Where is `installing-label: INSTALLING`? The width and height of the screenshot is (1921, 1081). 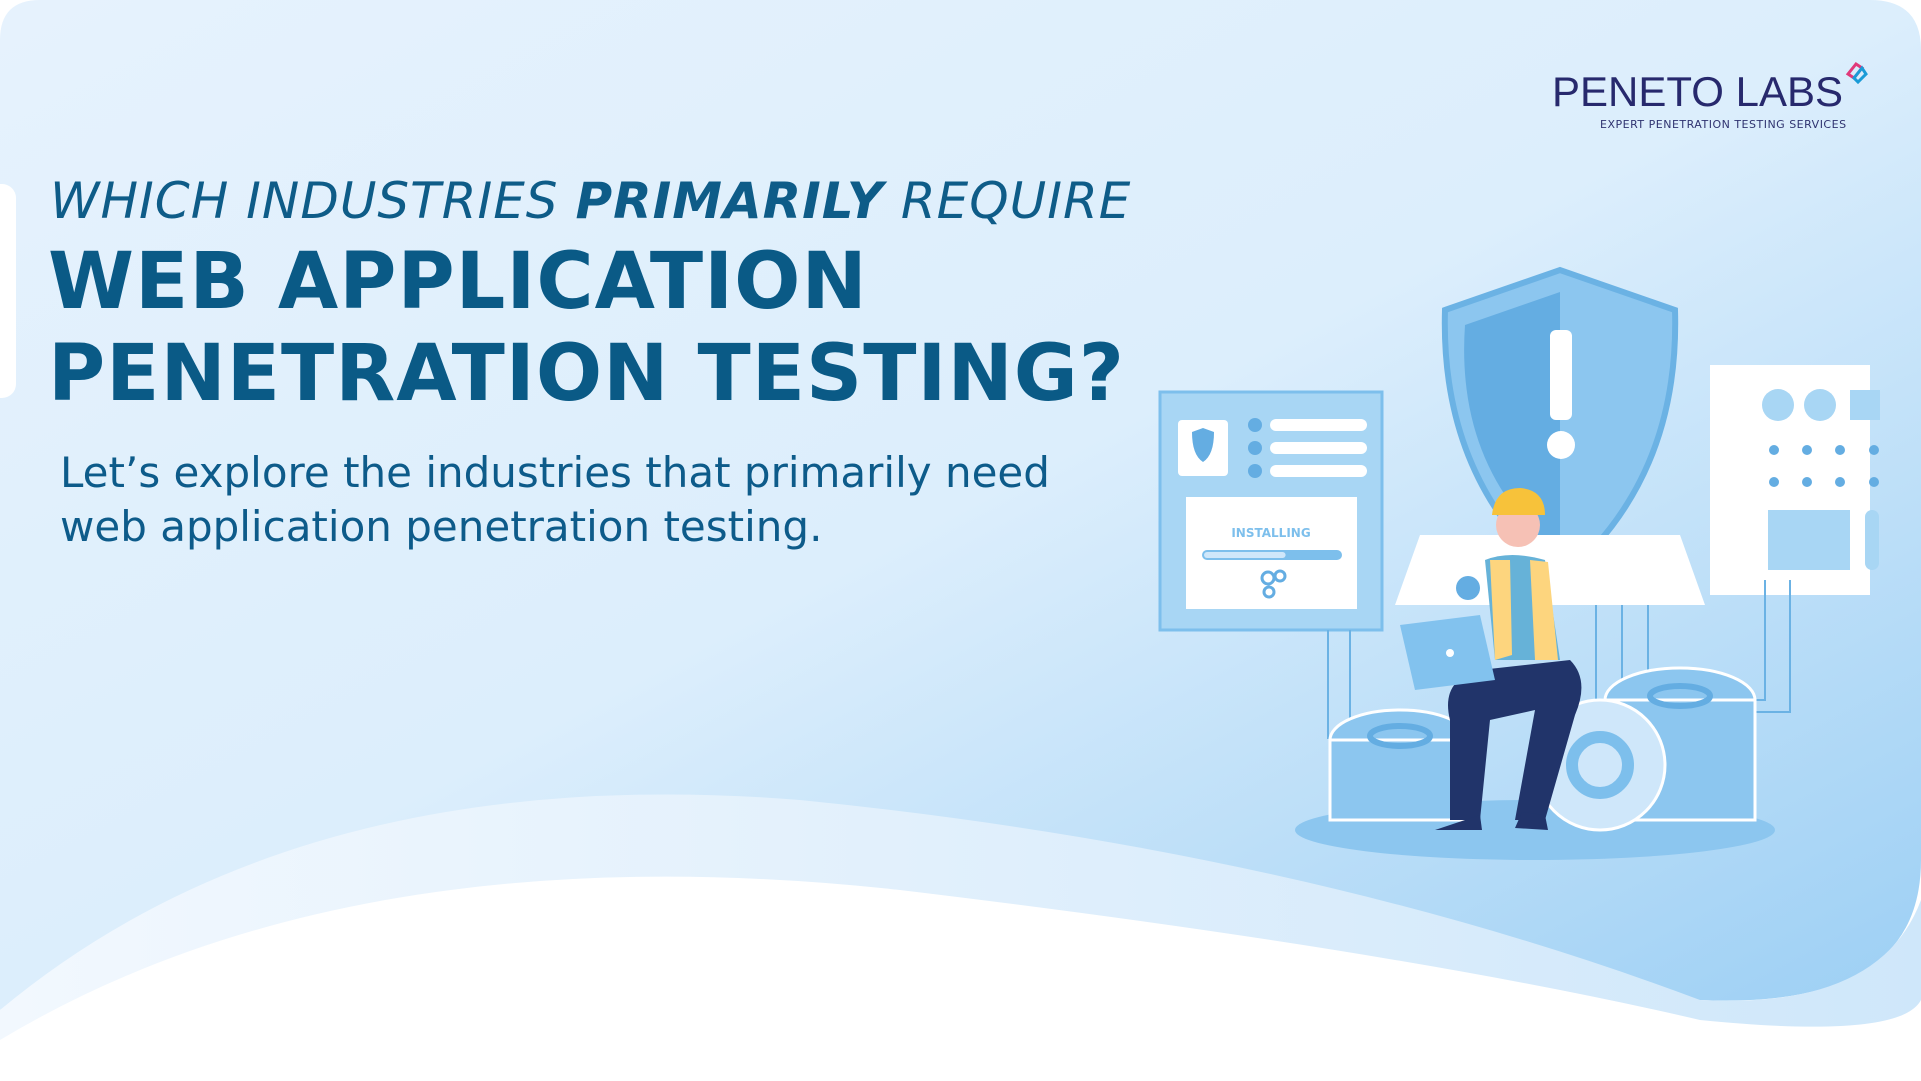 installing-label: INSTALLING is located at coordinates (1270, 533).